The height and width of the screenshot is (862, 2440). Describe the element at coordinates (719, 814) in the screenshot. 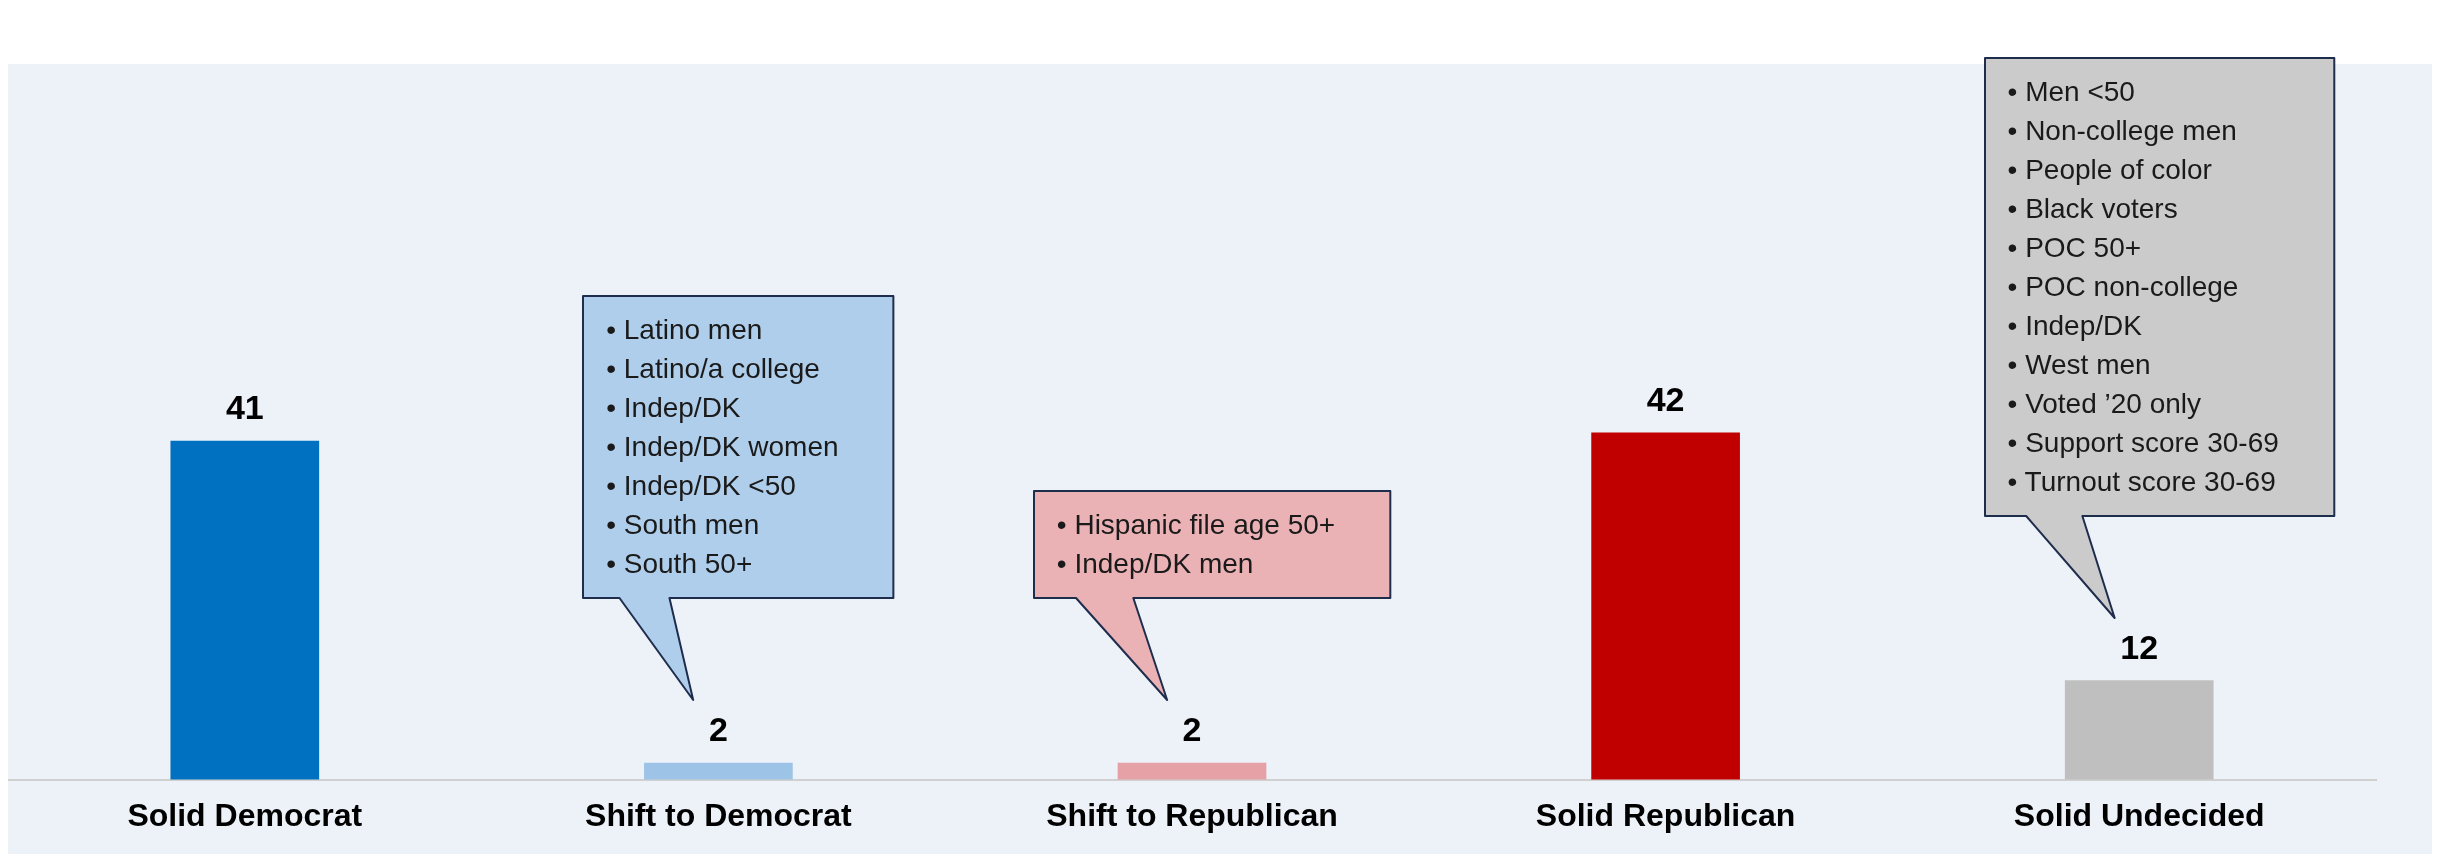

I see `x-tick-label: Shift to Democrat` at that location.